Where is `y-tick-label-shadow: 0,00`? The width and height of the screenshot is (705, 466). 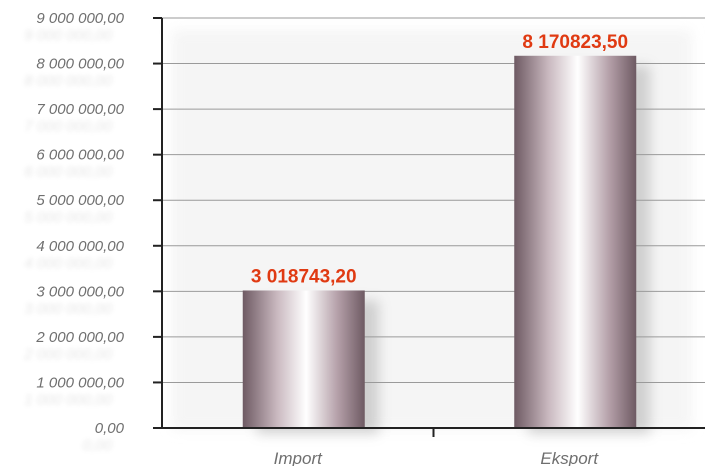 y-tick-label-shadow: 0,00 is located at coordinates (98, 445).